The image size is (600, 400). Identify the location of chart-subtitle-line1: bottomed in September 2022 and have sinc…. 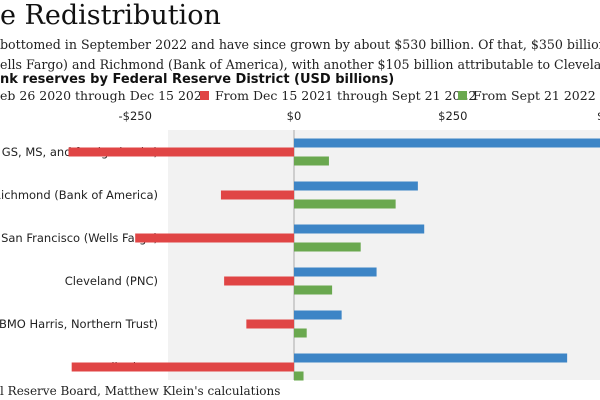
(300, 44).